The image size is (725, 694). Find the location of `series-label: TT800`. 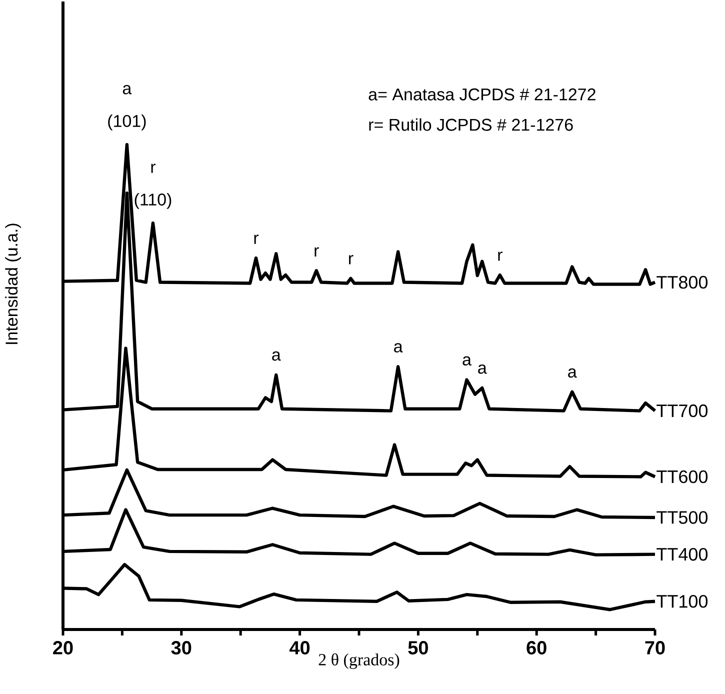

series-label: TT800 is located at coordinates (682, 282).